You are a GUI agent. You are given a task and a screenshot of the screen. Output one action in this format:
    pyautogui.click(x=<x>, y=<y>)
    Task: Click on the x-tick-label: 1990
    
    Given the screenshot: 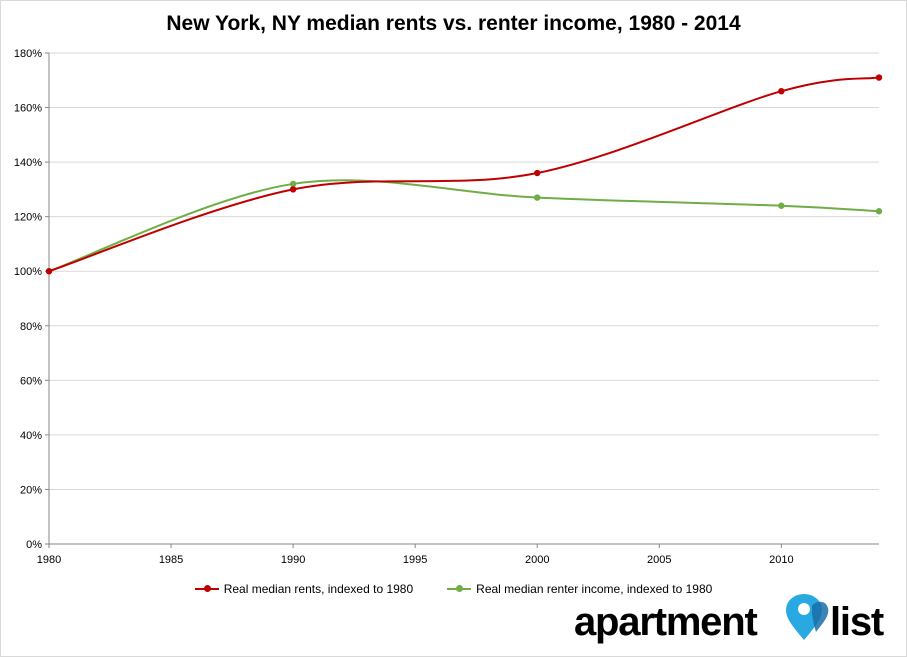 What is the action you would take?
    pyautogui.click(x=293, y=560)
    